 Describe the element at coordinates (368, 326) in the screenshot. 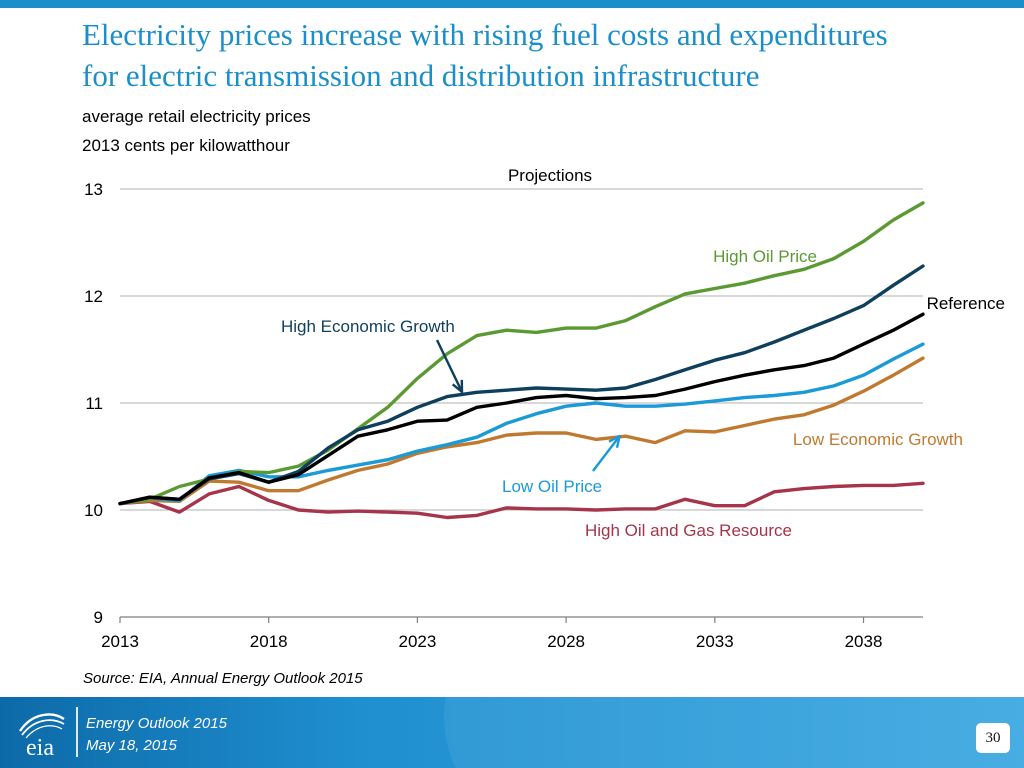

I see `series-label-high-economic-growth: High Economic Growth` at that location.